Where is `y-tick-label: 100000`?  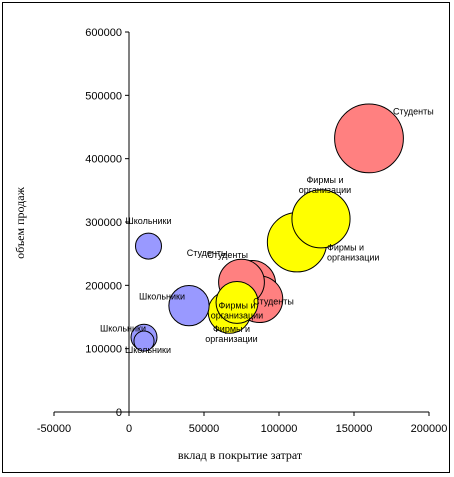 y-tick-label: 100000 is located at coordinates (103, 350).